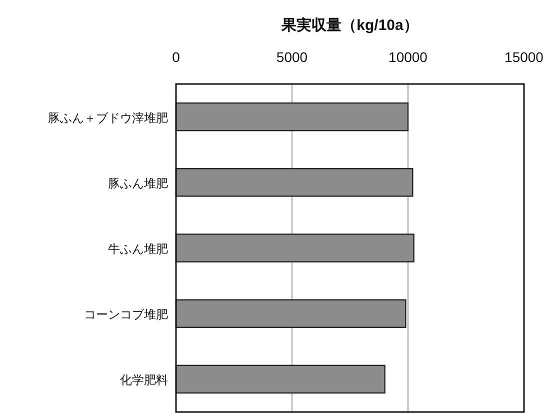 This screenshot has width=547, height=418. Describe the element at coordinates (144, 380) in the screenshot. I see `y-tick-label: 化学肥料` at that location.